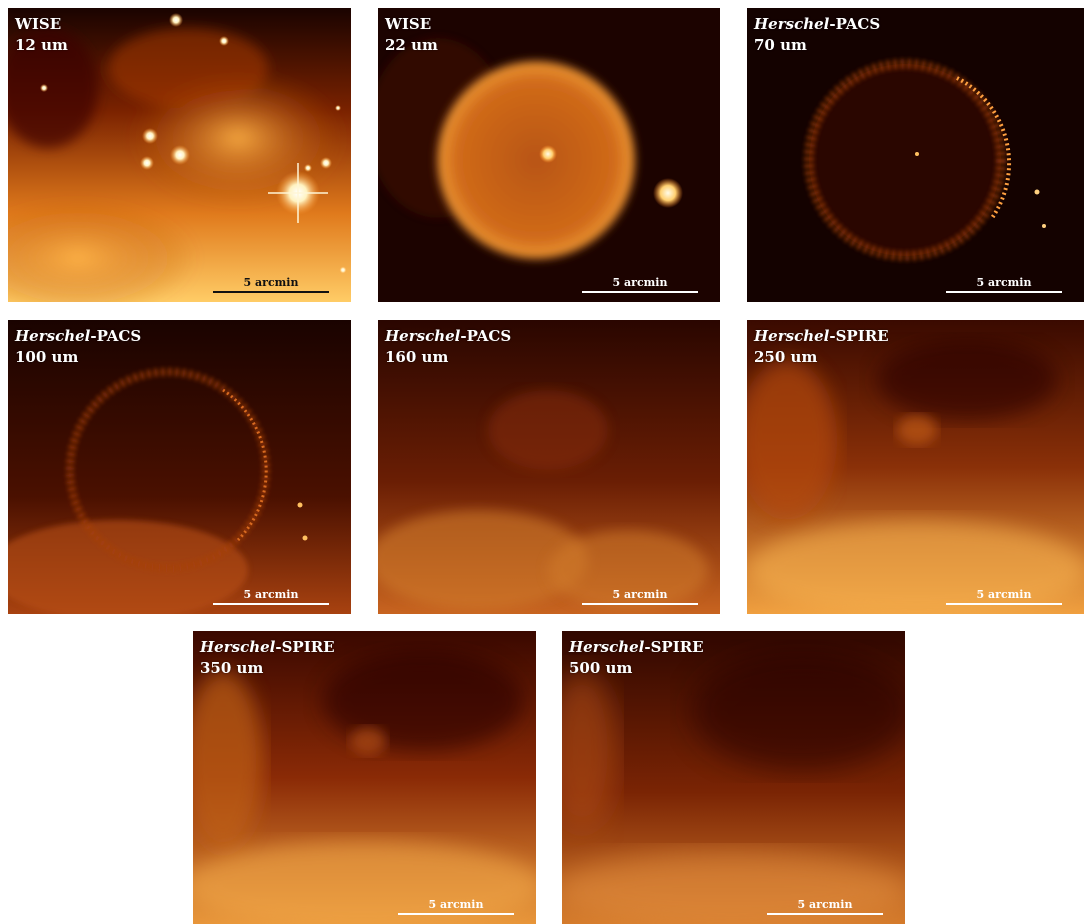 Image resolution: width=1084 pixels, height=924 pixels. I want to click on panel-pacs-160um: Herschel-PACS 160 um 5 arcmin, so click(549, 467).